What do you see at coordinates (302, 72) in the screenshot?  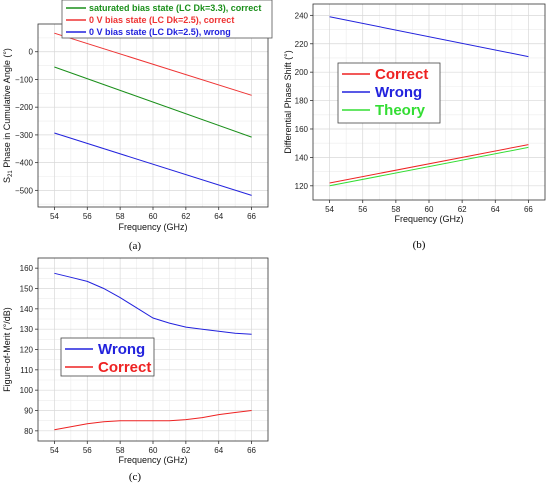 I see `y-tick-label: 200` at bounding box center [302, 72].